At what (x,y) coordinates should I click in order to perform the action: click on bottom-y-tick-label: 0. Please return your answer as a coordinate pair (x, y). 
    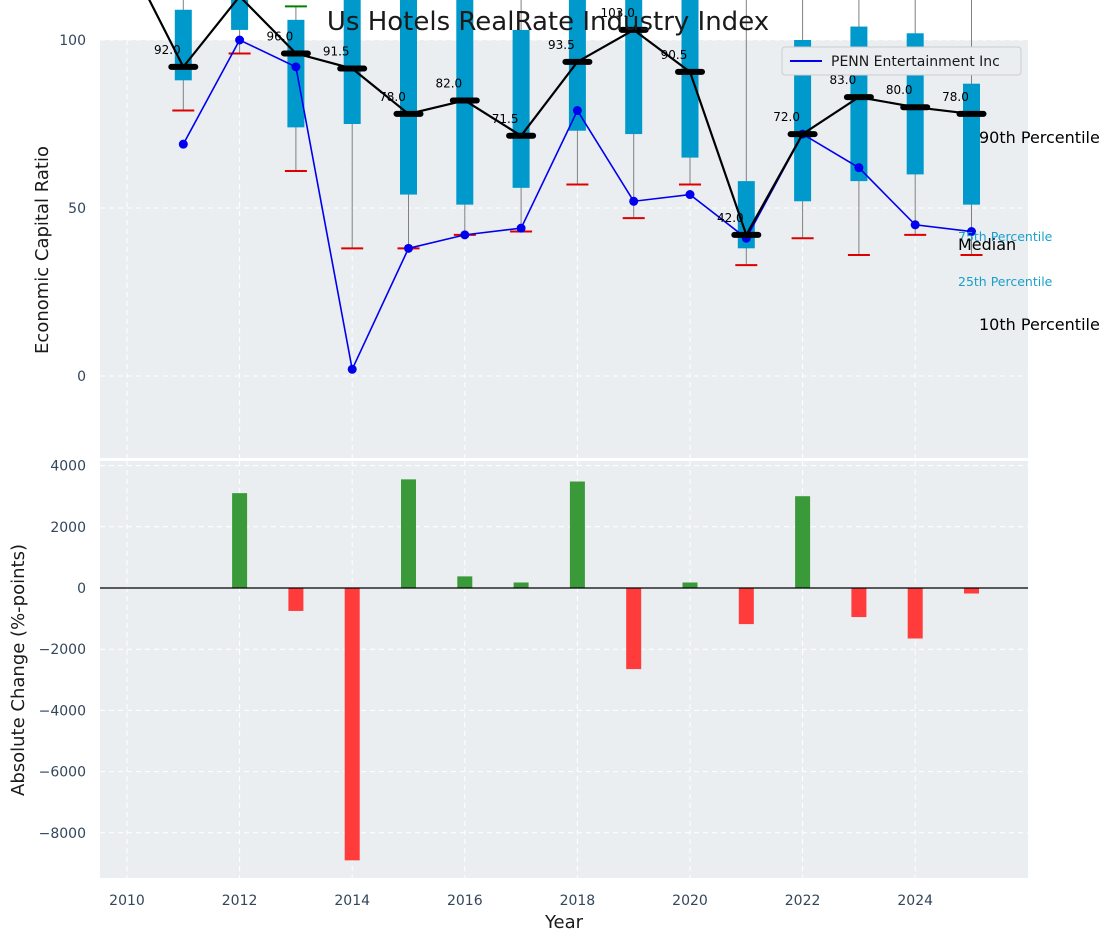
    Looking at the image, I should click on (81, 589).